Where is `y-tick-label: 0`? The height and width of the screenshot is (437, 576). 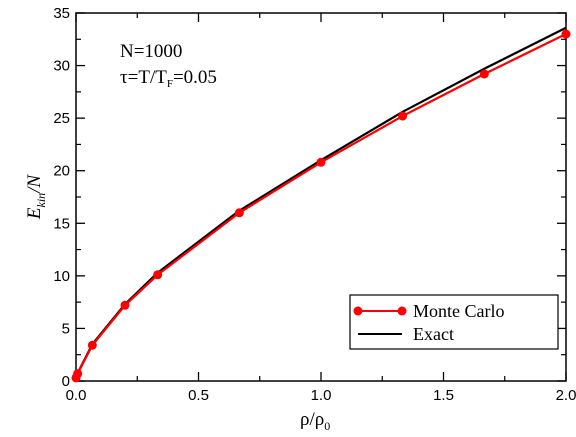
y-tick-label: 0 is located at coordinates (66, 381).